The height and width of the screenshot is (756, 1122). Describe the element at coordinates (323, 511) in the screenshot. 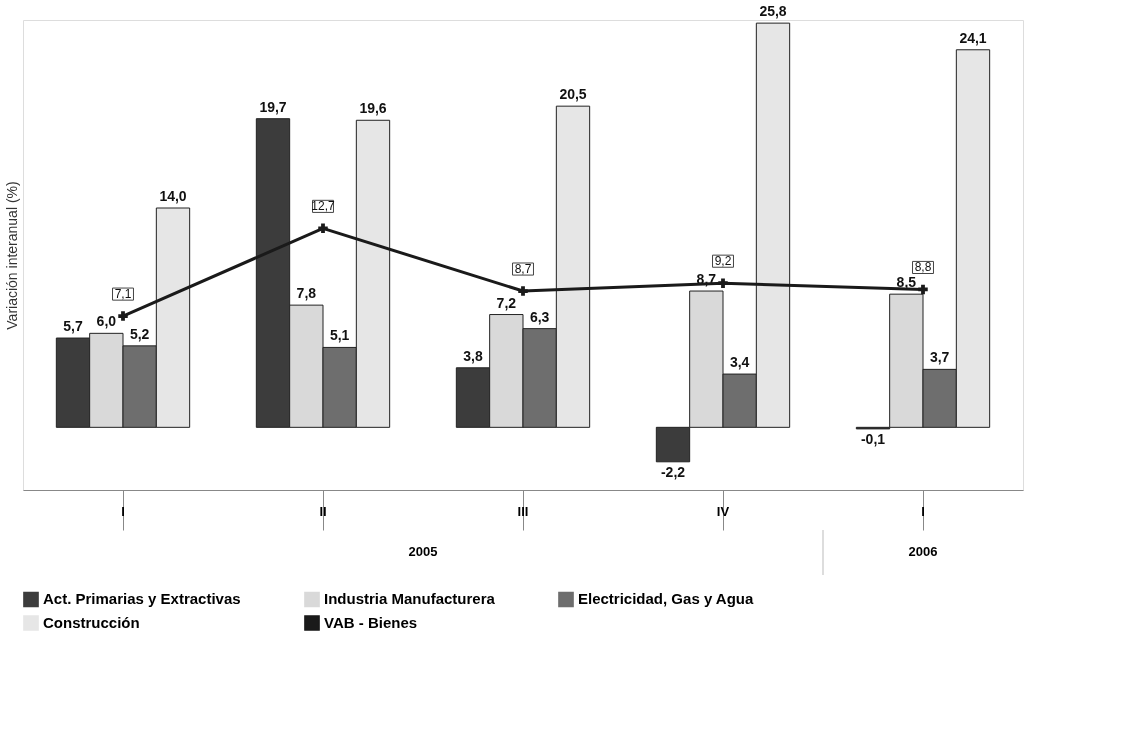

I see `x-tick-label: II` at that location.